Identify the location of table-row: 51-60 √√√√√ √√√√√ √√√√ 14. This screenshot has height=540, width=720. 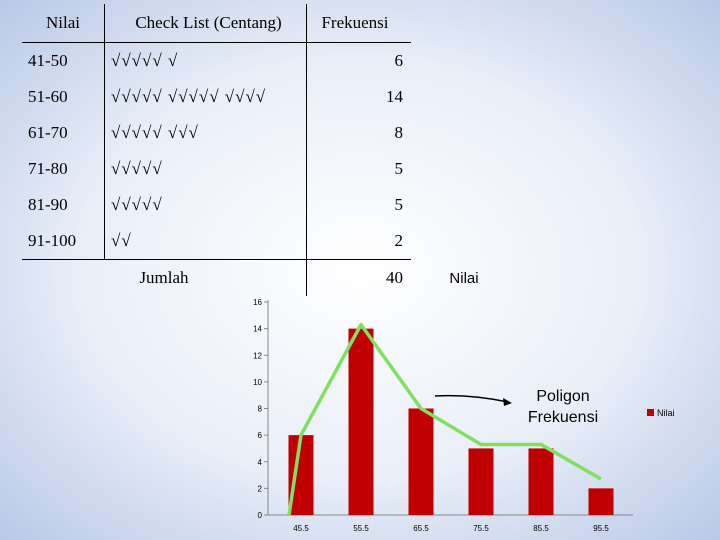
(216, 97).